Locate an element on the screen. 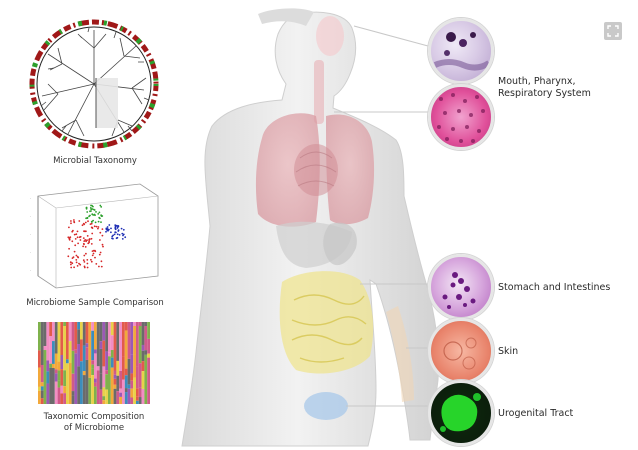  fullscreen-button is located at coordinates (613, 31).